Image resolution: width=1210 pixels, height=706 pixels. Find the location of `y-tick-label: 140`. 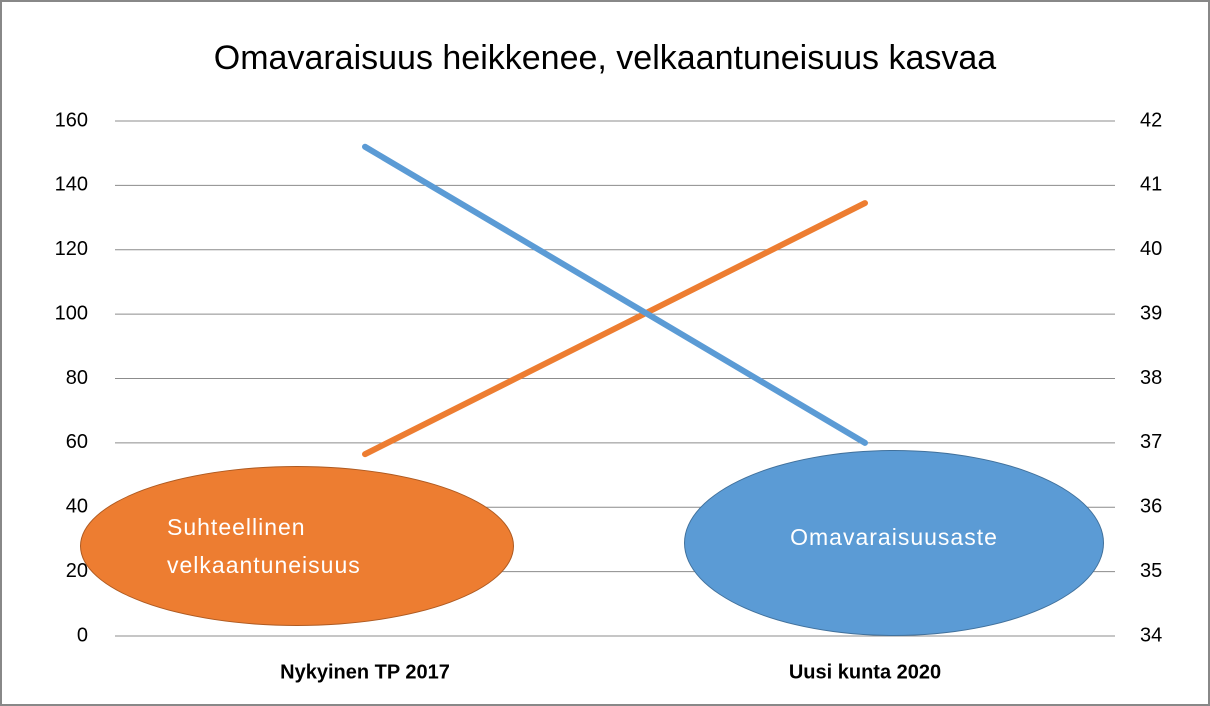

y-tick-label: 140 is located at coordinates (71, 185).